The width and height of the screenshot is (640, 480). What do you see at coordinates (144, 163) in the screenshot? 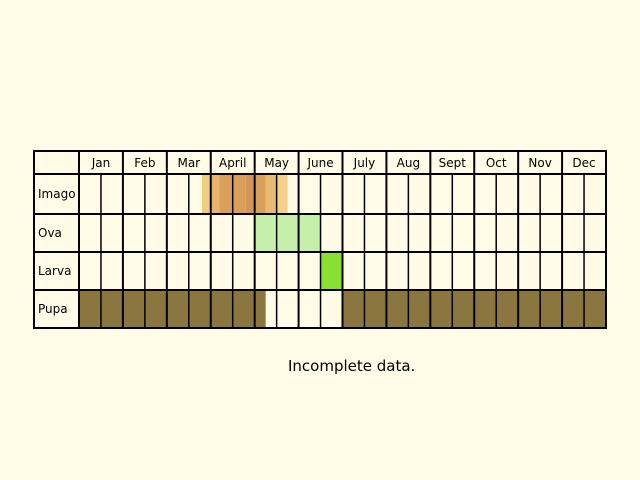
I see `month-label-feb: Feb` at bounding box center [144, 163].